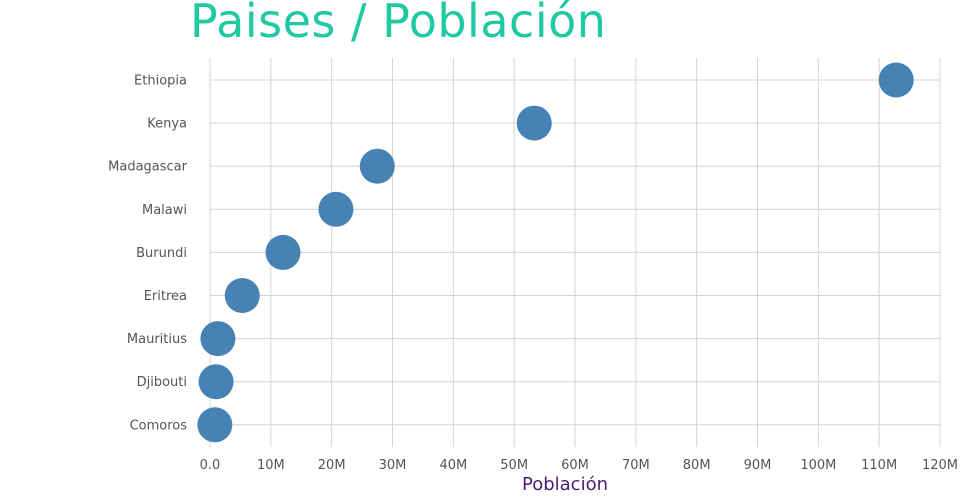 The height and width of the screenshot is (500, 960). What do you see at coordinates (940, 465) in the screenshot?
I see `x-tick-label: 120M` at bounding box center [940, 465].